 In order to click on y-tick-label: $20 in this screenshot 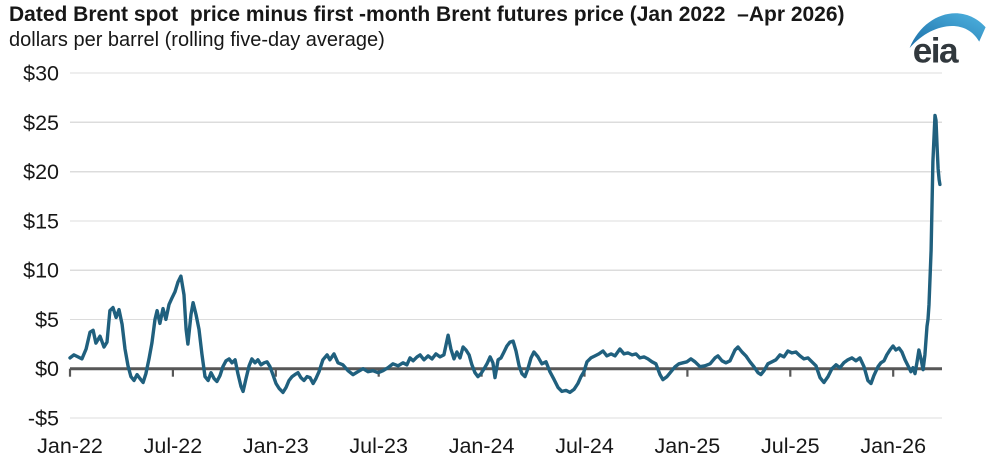, I will do `click(41, 172)`.